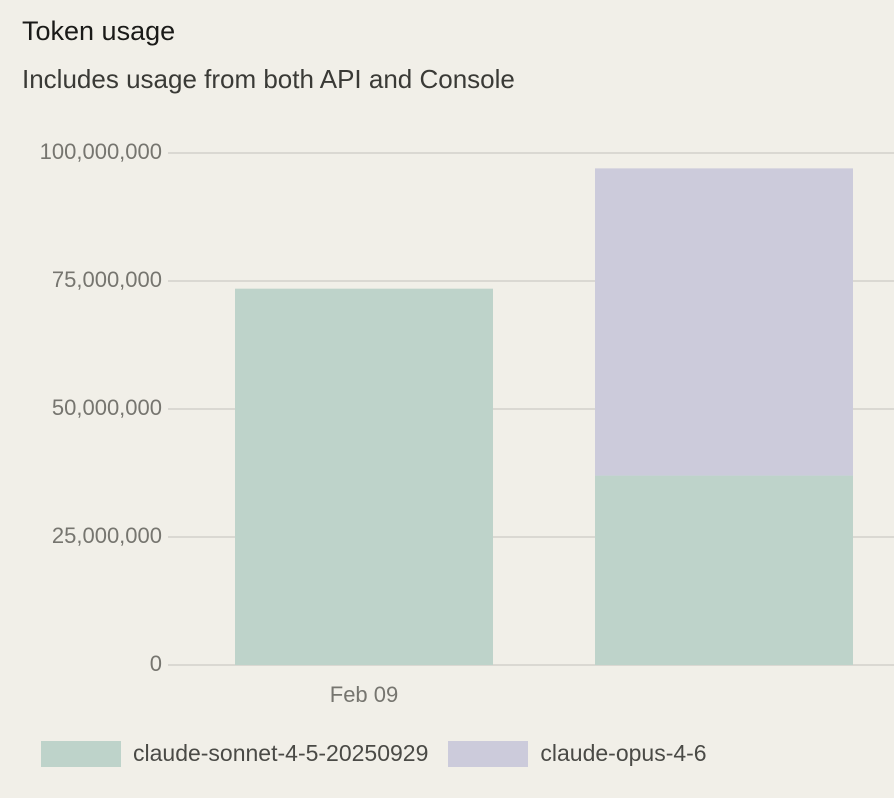 The height and width of the screenshot is (798, 894). What do you see at coordinates (99, 31) in the screenshot?
I see `chart-title: Token usage` at bounding box center [99, 31].